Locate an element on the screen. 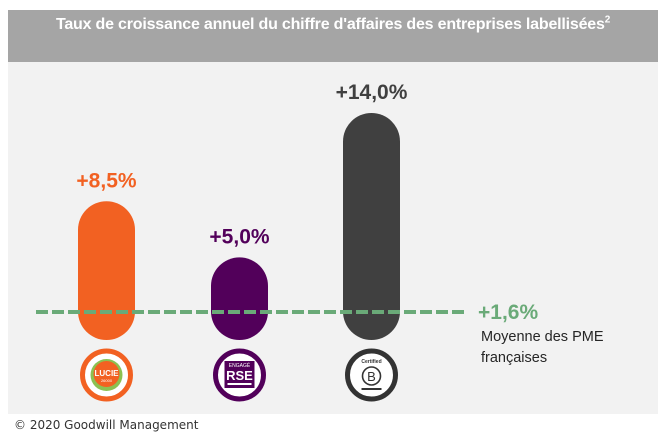 The image size is (666, 439). b-corp-logo-icon-ring is located at coordinates (371, 375).